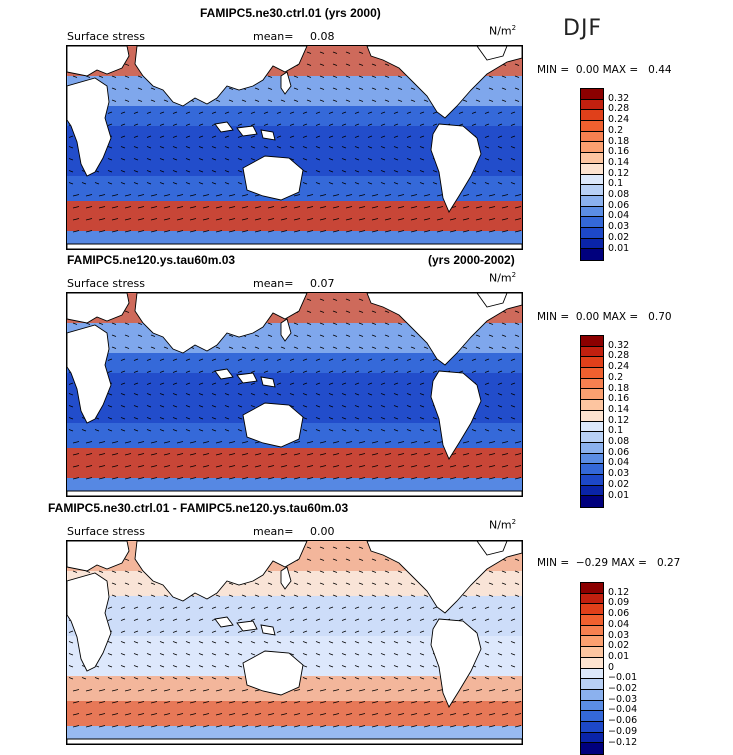 The width and height of the screenshot is (733, 755). I want to click on colorbar-tick-label: −0.02, so click(623, 688).